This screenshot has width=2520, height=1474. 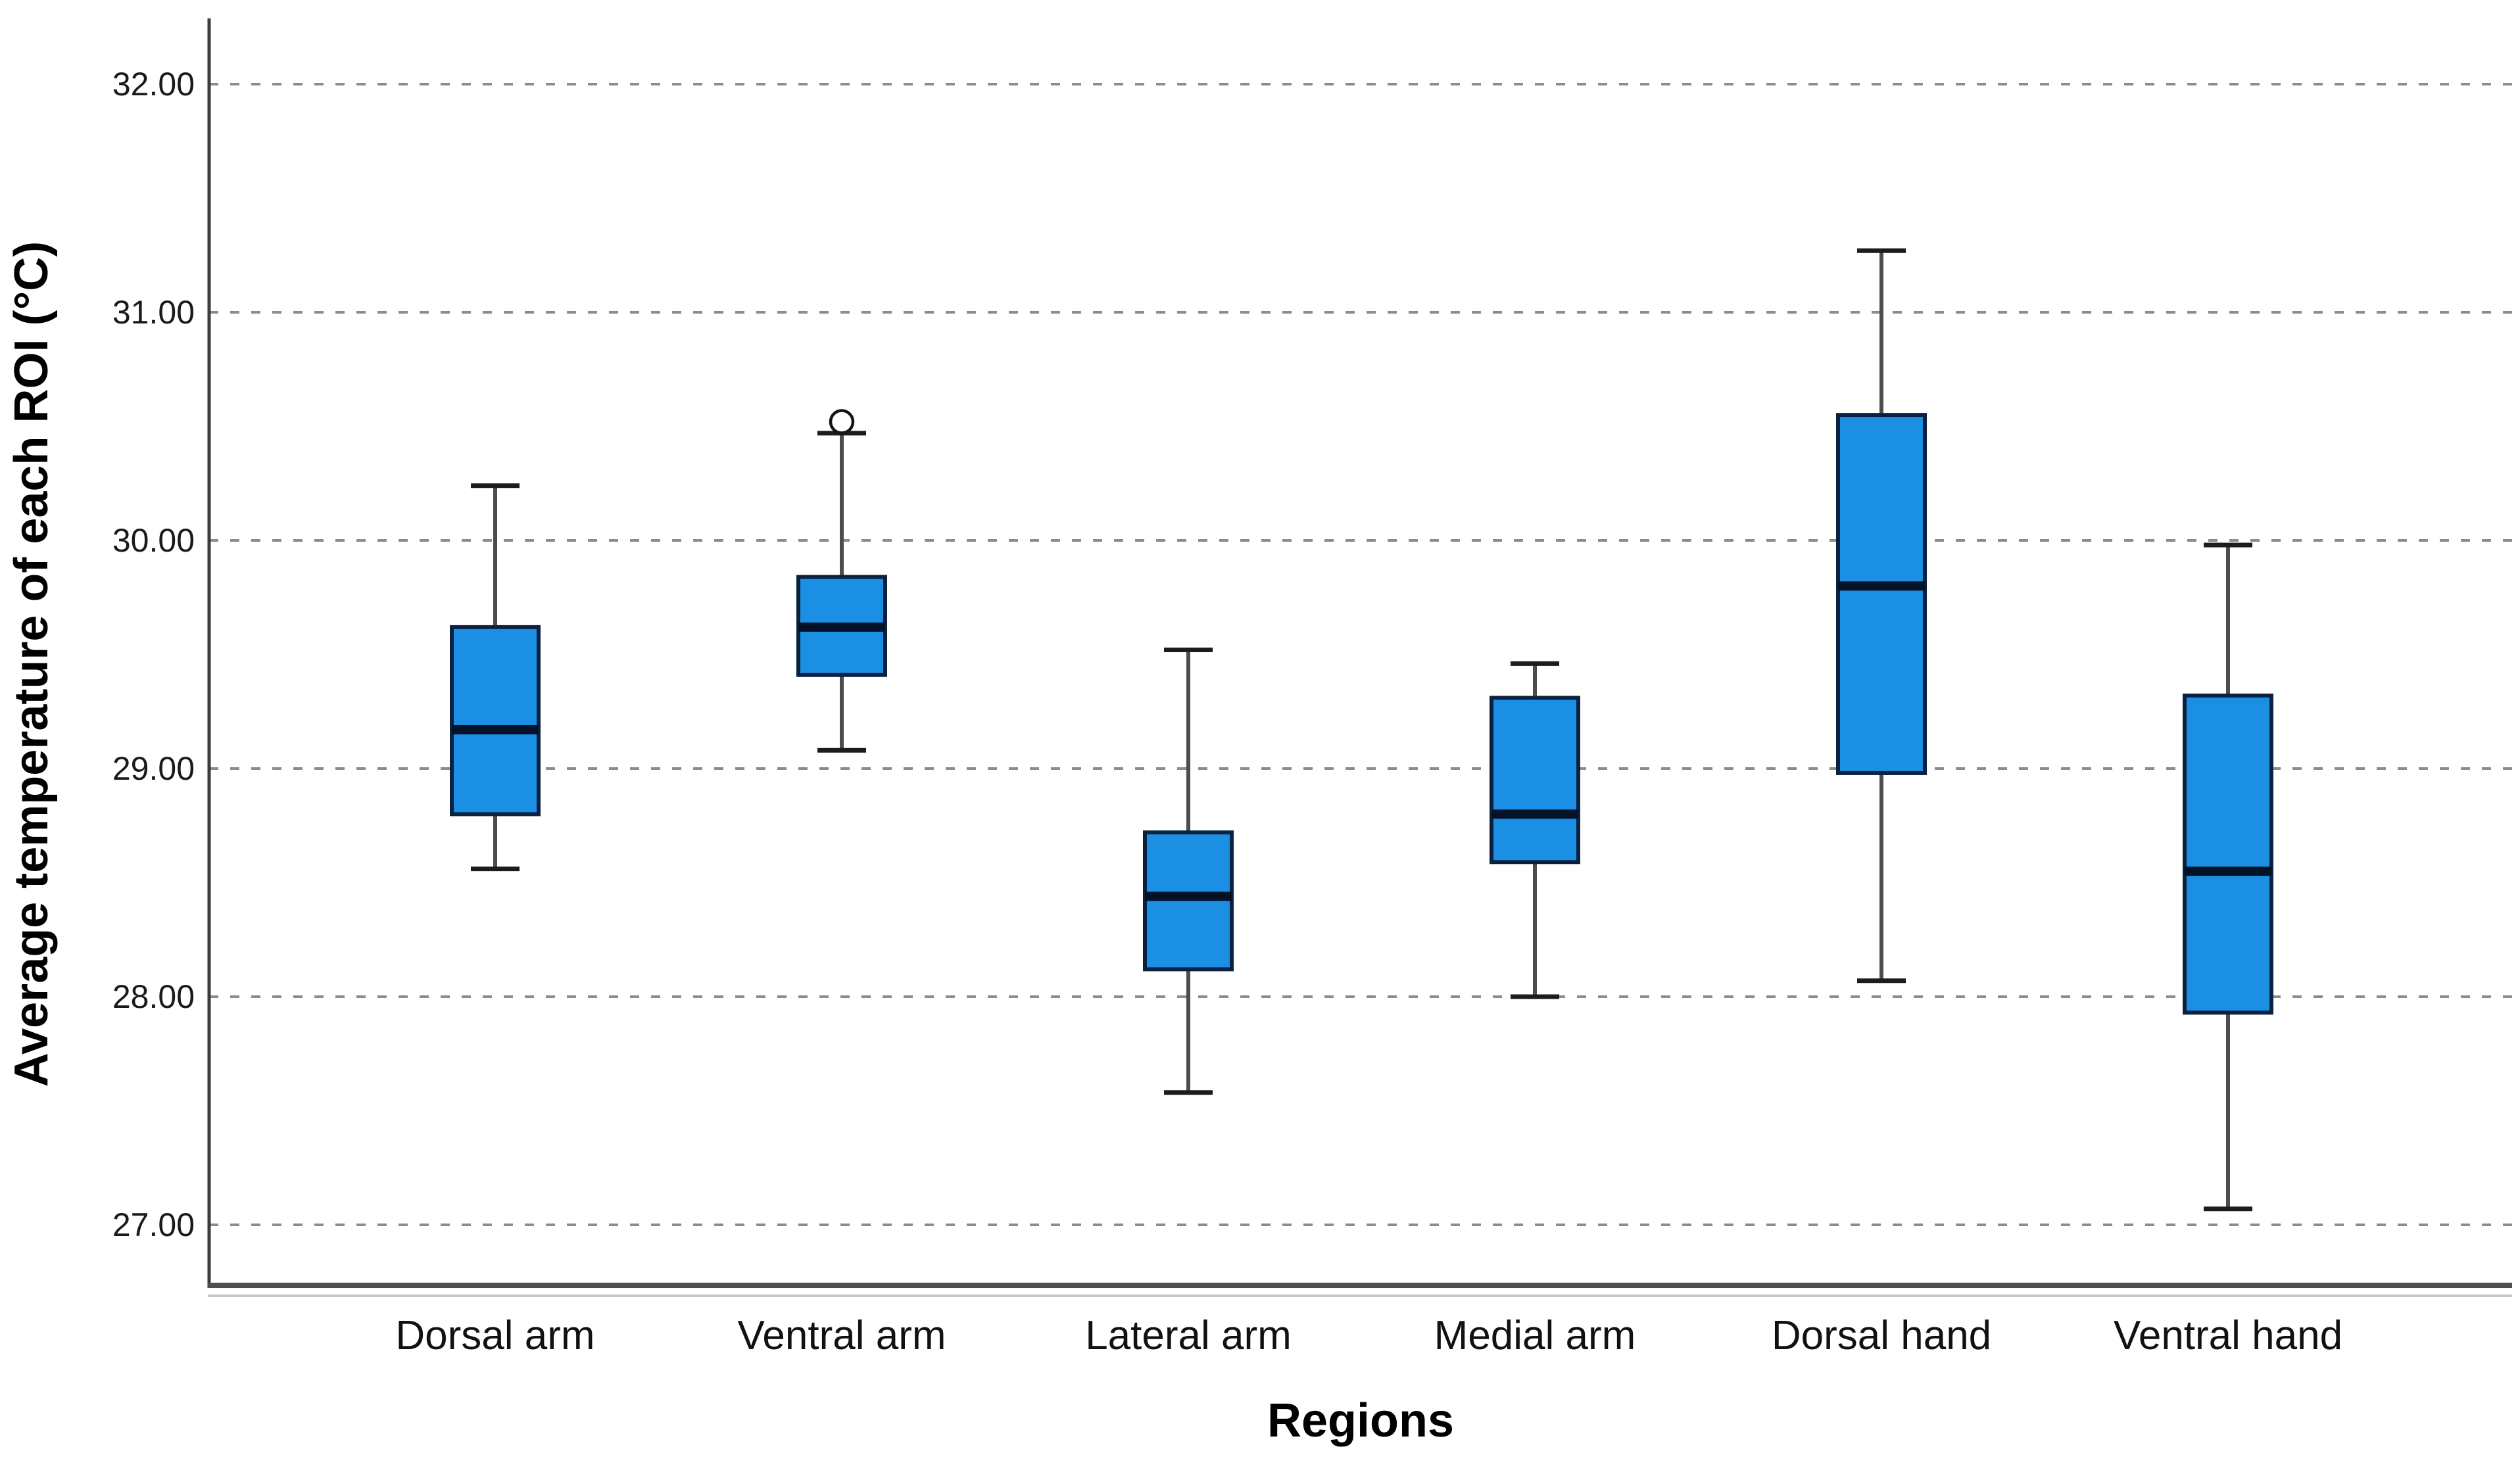 I want to click on boxplot-medial-arm, so click(x=1535, y=830).